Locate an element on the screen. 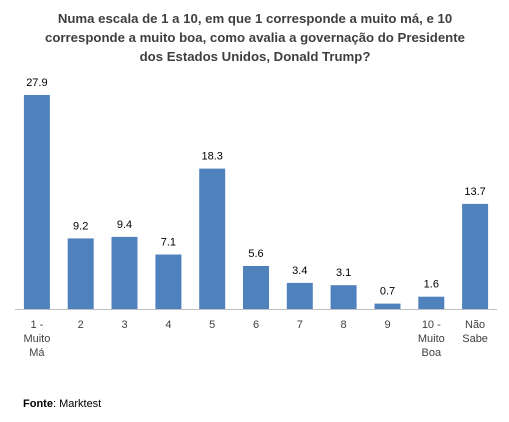 The height and width of the screenshot is (422, 509). data-label-3: 9.4 is located at coordinates (124, 225).